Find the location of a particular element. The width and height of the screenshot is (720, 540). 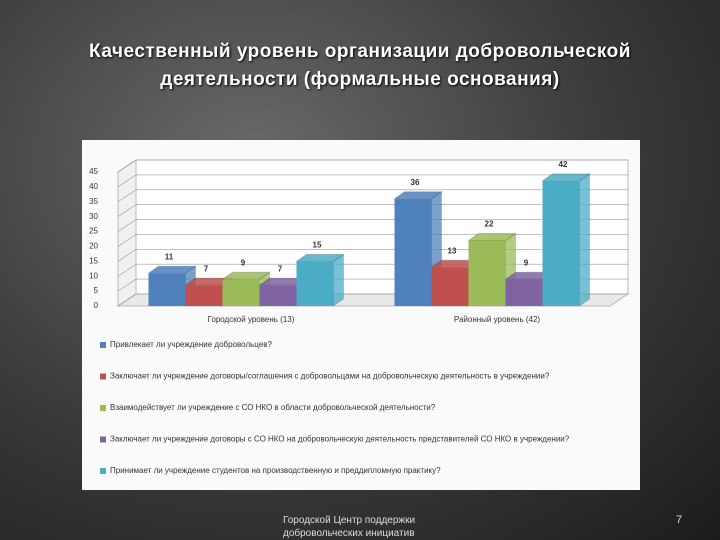

legend-label: Привлекает ли учреждение добровольцев? is located at coordinates (191, 344).